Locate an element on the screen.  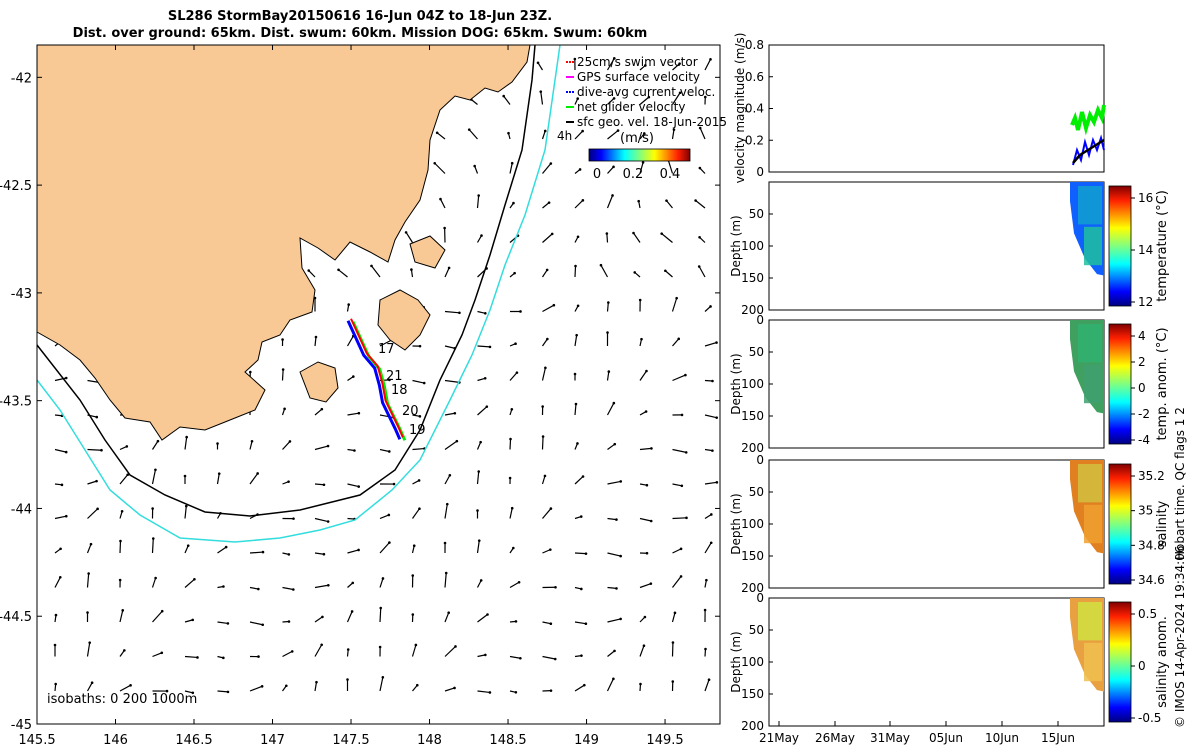
time-tick-label: 31May is located at coordinates (890, 738).